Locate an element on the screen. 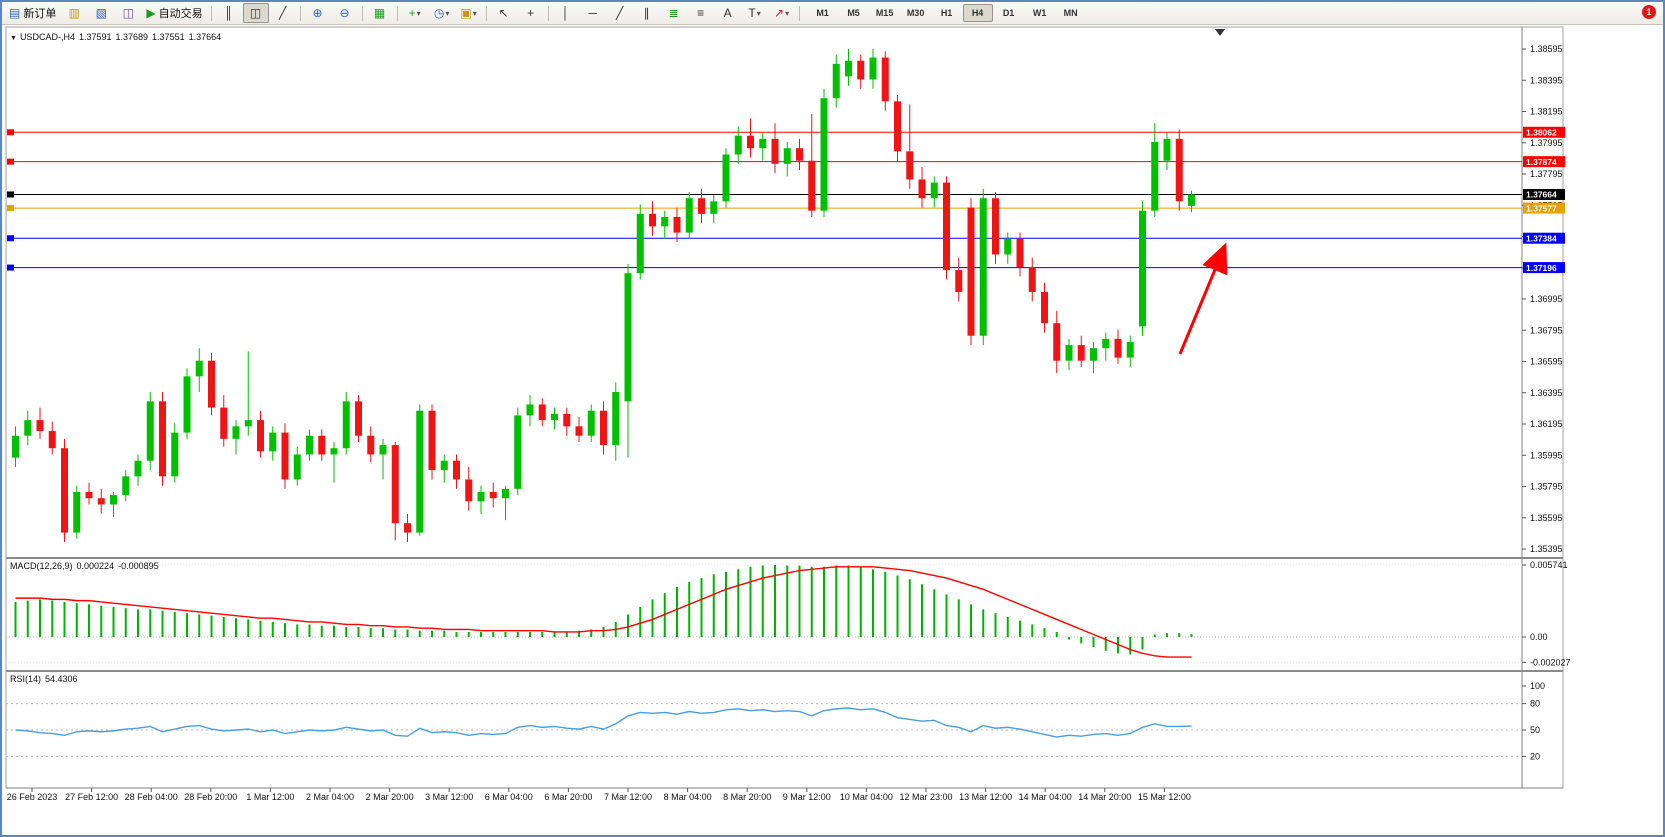 The image size is (1665, 837). horizontal-line-icon: ─ is located at coordinates (592, 13).